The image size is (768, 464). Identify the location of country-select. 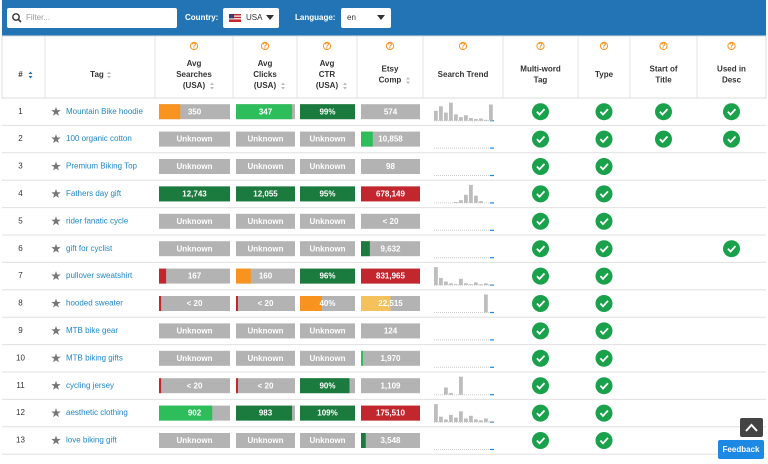
(251, 18).